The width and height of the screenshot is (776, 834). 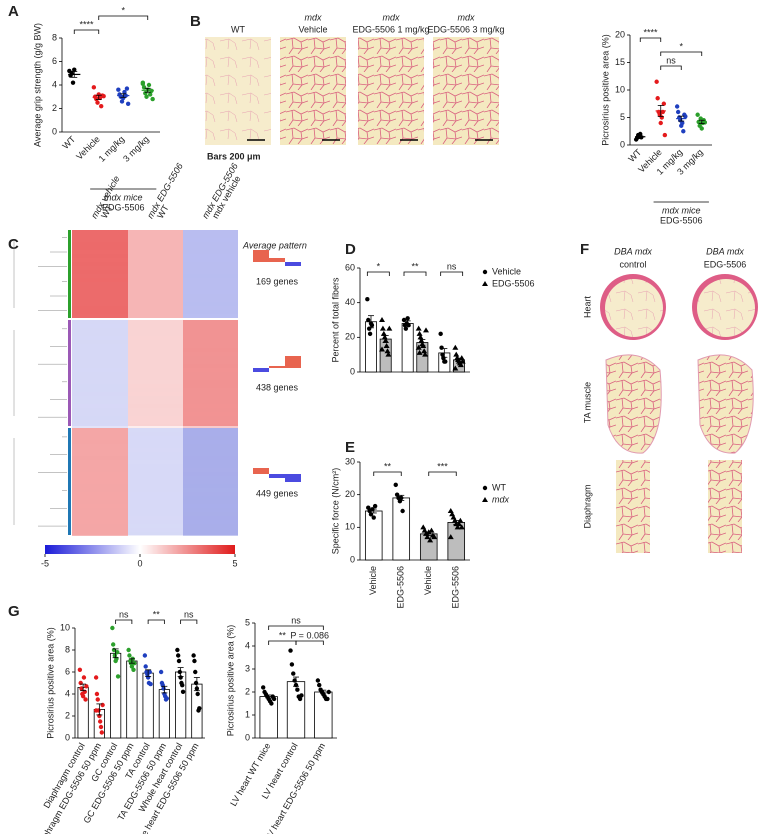 I want to click on histology-row-label: Heart, so click(x=587, y=307).